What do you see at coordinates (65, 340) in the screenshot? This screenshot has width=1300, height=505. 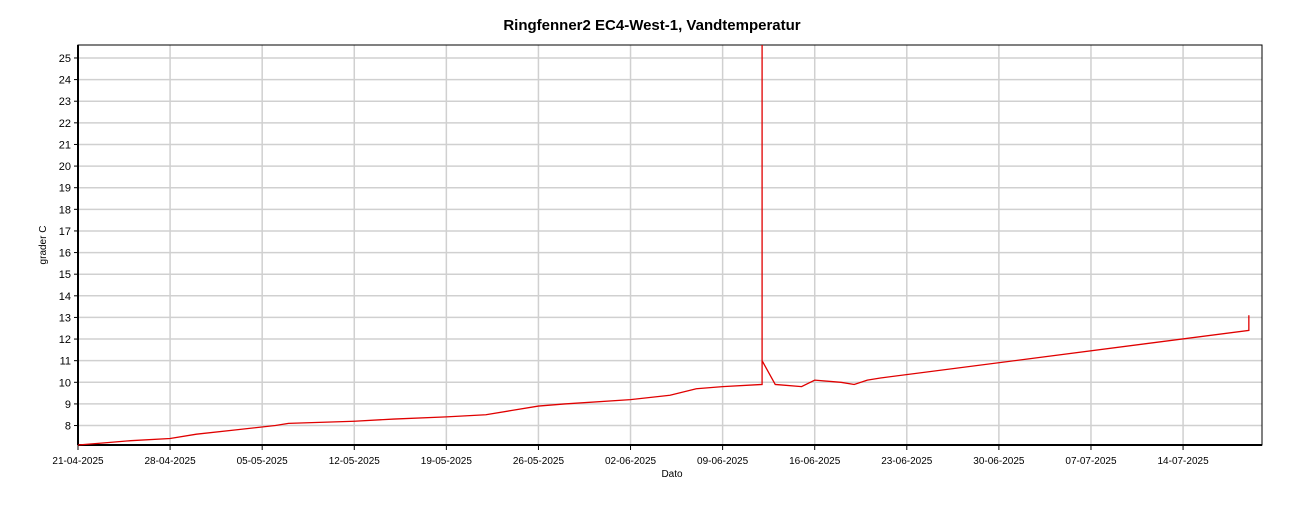 I see `y-tick-label: 12` at bounding box center [65, 340].